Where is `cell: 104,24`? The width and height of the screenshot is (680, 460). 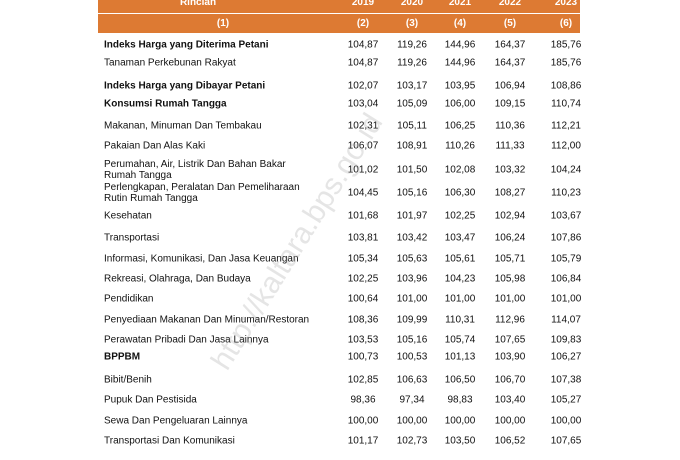 cell: 104,24 is located at coordinates (566, 170).